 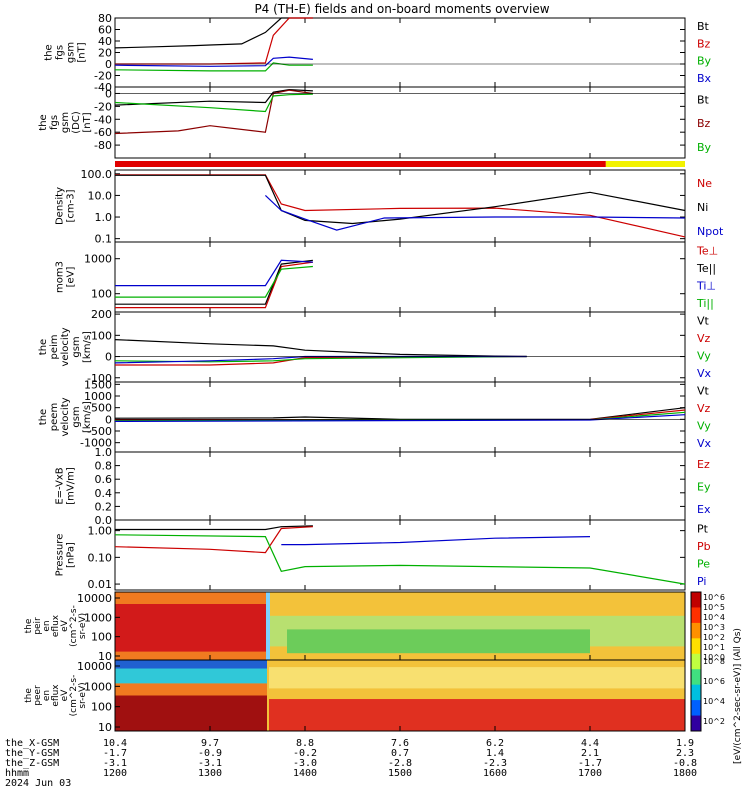 I want to click on y-axis-label: [km/s], so click(x=87, y=347).